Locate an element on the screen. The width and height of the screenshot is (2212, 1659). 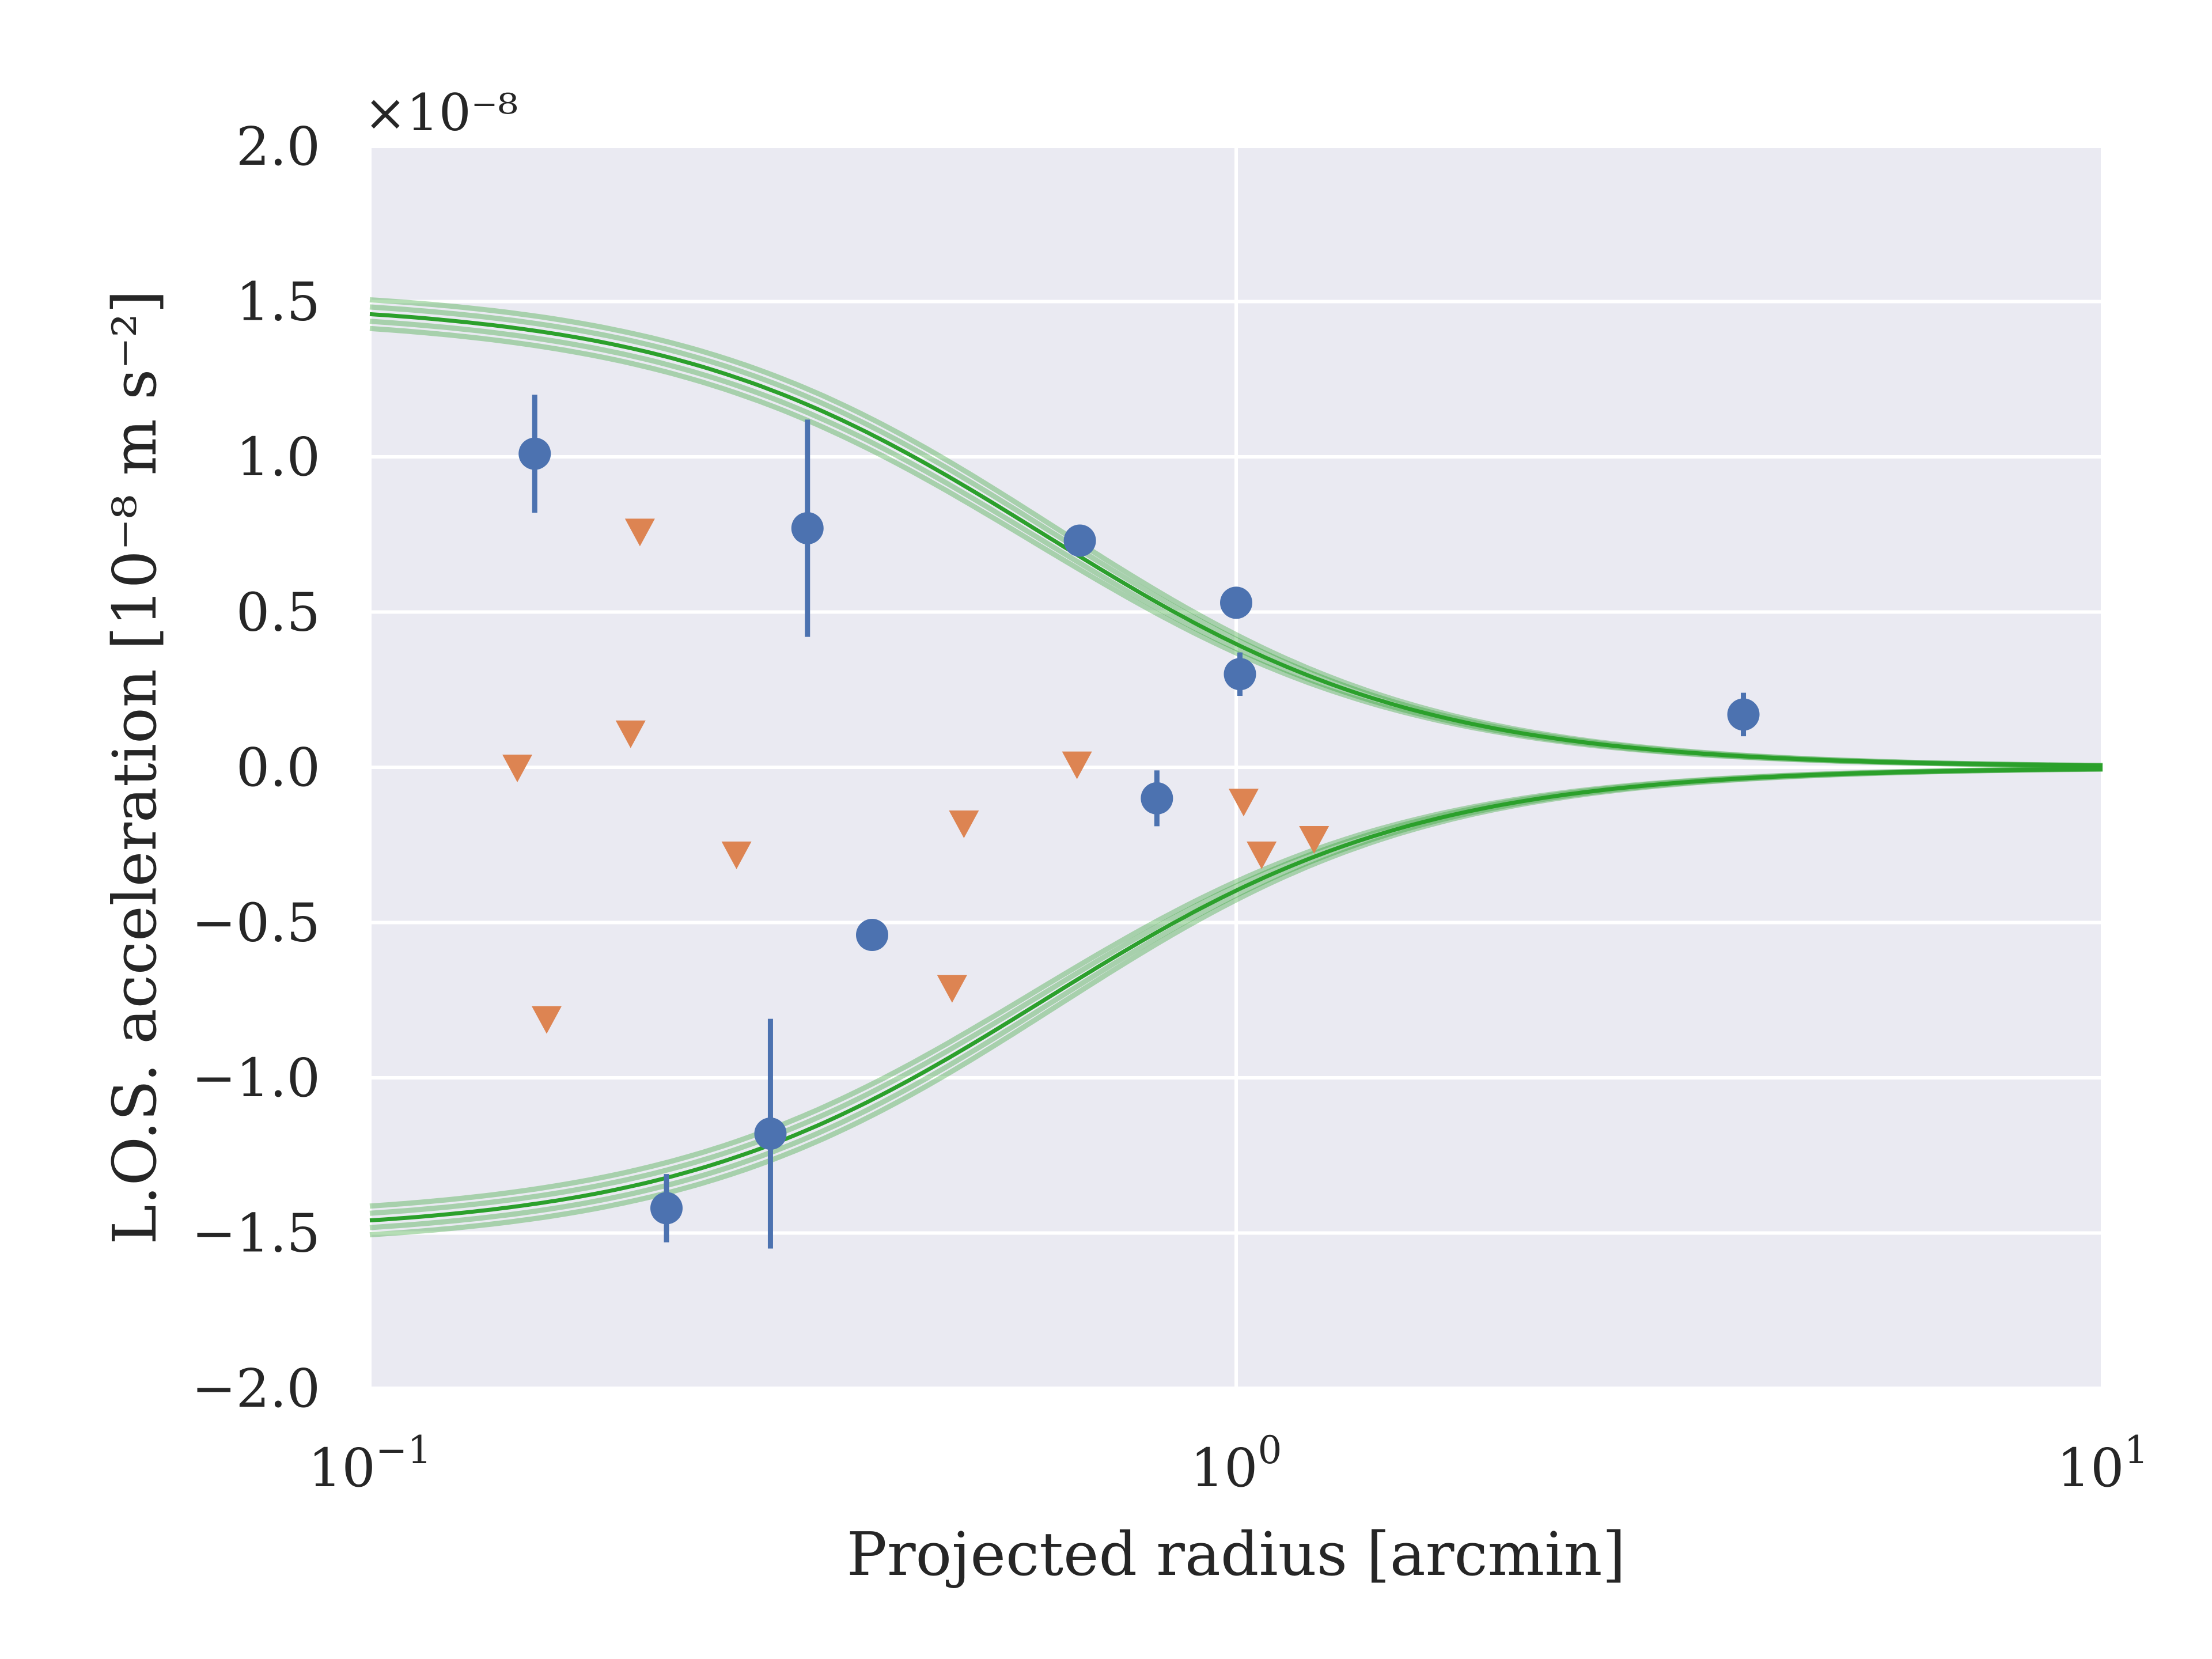
x-tick-label: 10⁰ is located at coordinates (1236, 1463).